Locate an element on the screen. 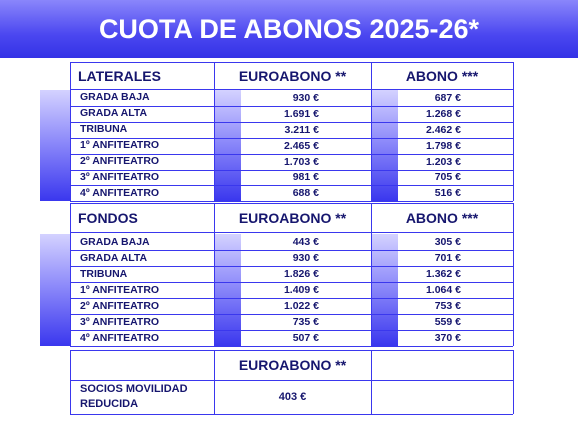 The image size is (578, 427). value: 687 € is located at coordinates (447, 97).